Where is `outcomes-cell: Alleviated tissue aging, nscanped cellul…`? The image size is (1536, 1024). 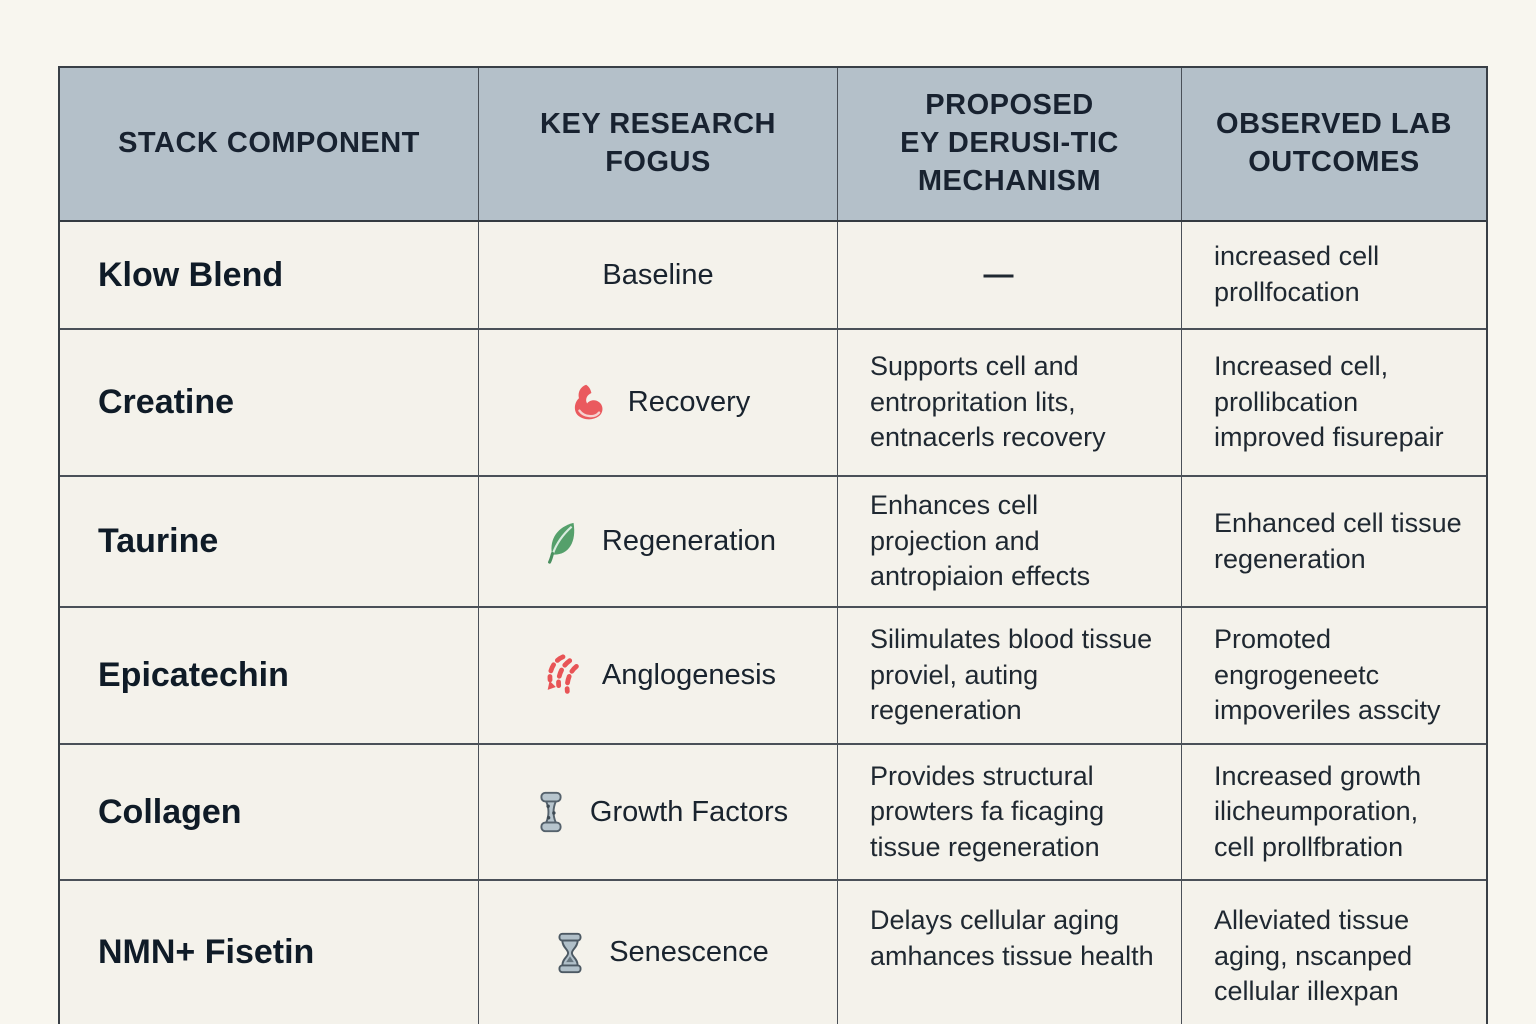 outcomes-cell: Alleviated tissue aging, nscanped cellul… is located at coordinates (1313, 956).